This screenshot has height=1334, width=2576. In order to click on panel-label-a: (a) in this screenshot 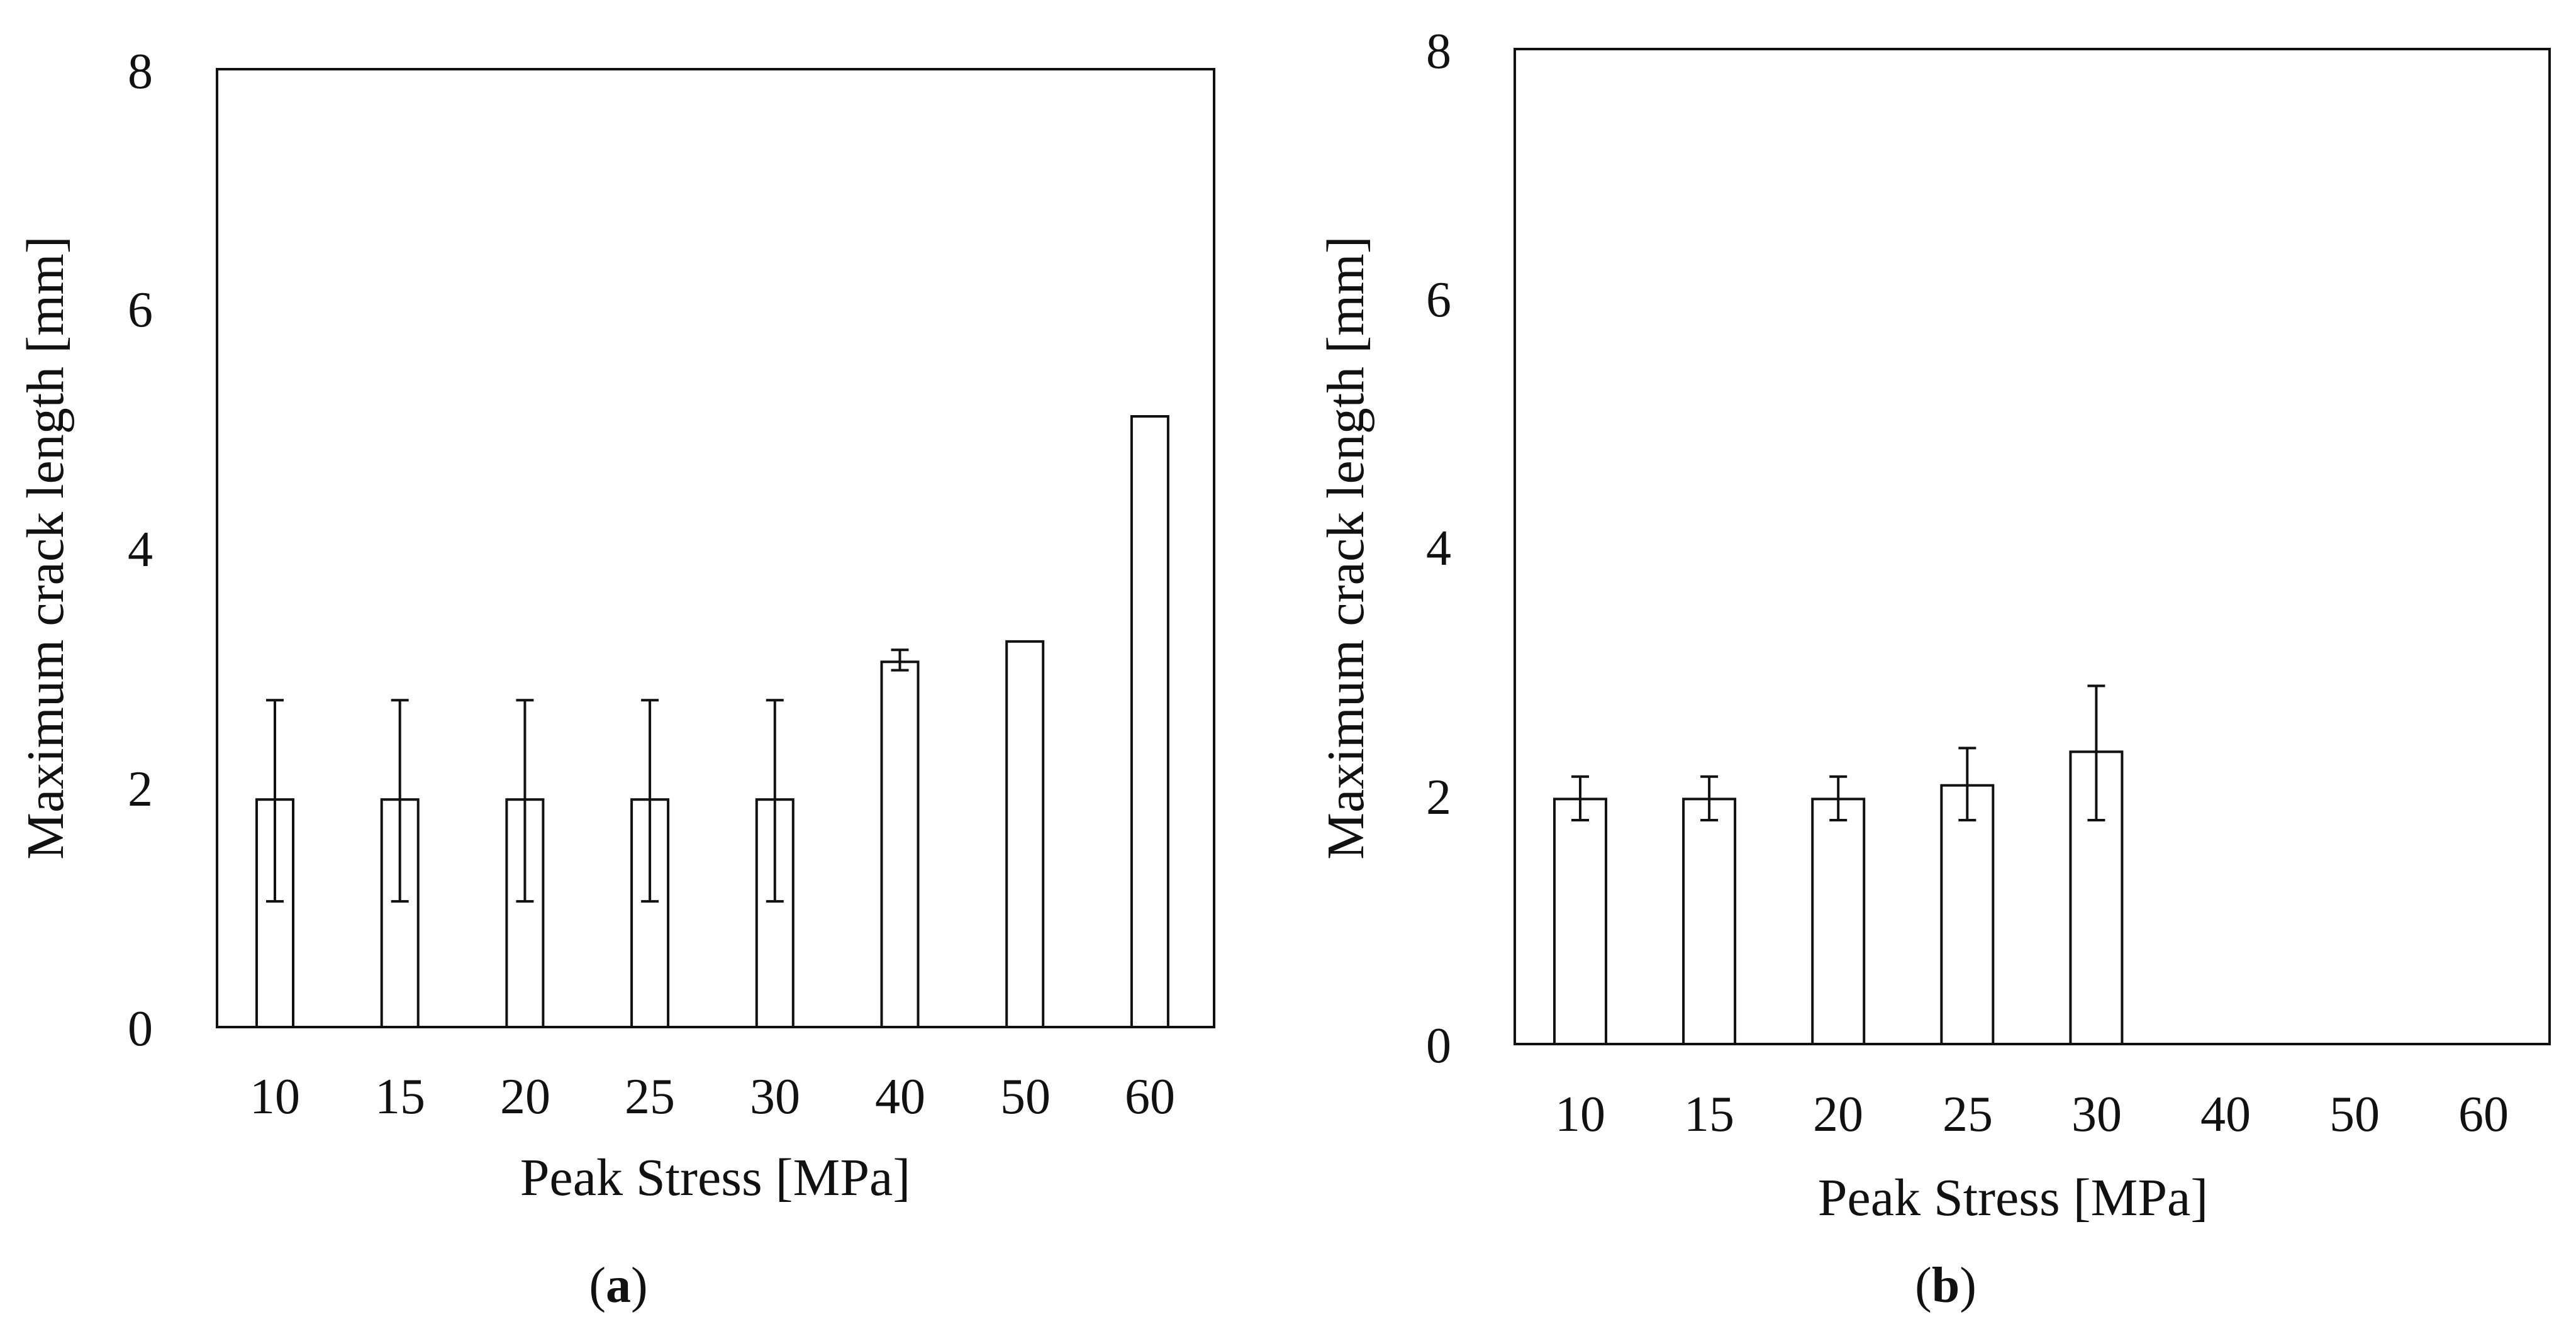, I will do `click(618, 1285)`.